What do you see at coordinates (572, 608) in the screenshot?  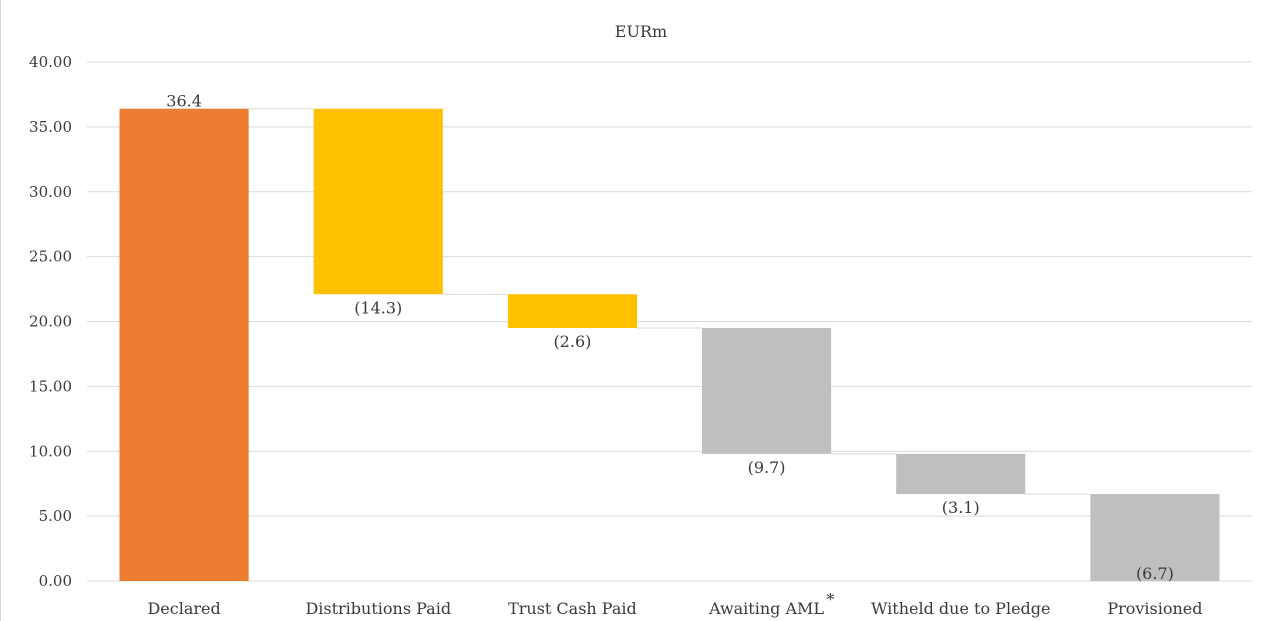 I see `category-label: Trust Cash Paid` at bounding box center [572, 608].